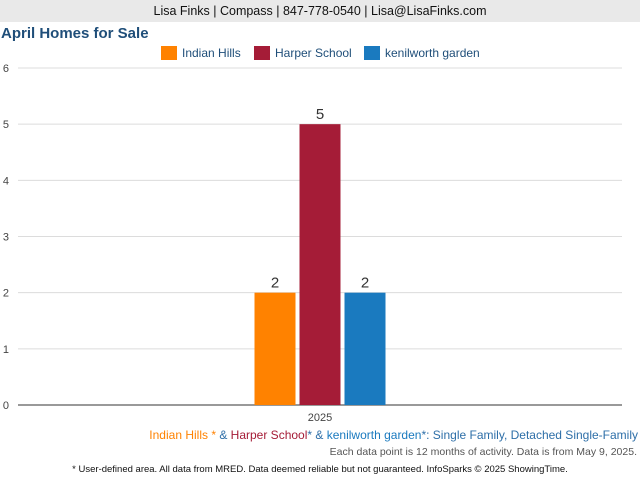 The height and width of the screenshot is (480, 640). I want to click on y-tick-label: 5, so click(6, 125).